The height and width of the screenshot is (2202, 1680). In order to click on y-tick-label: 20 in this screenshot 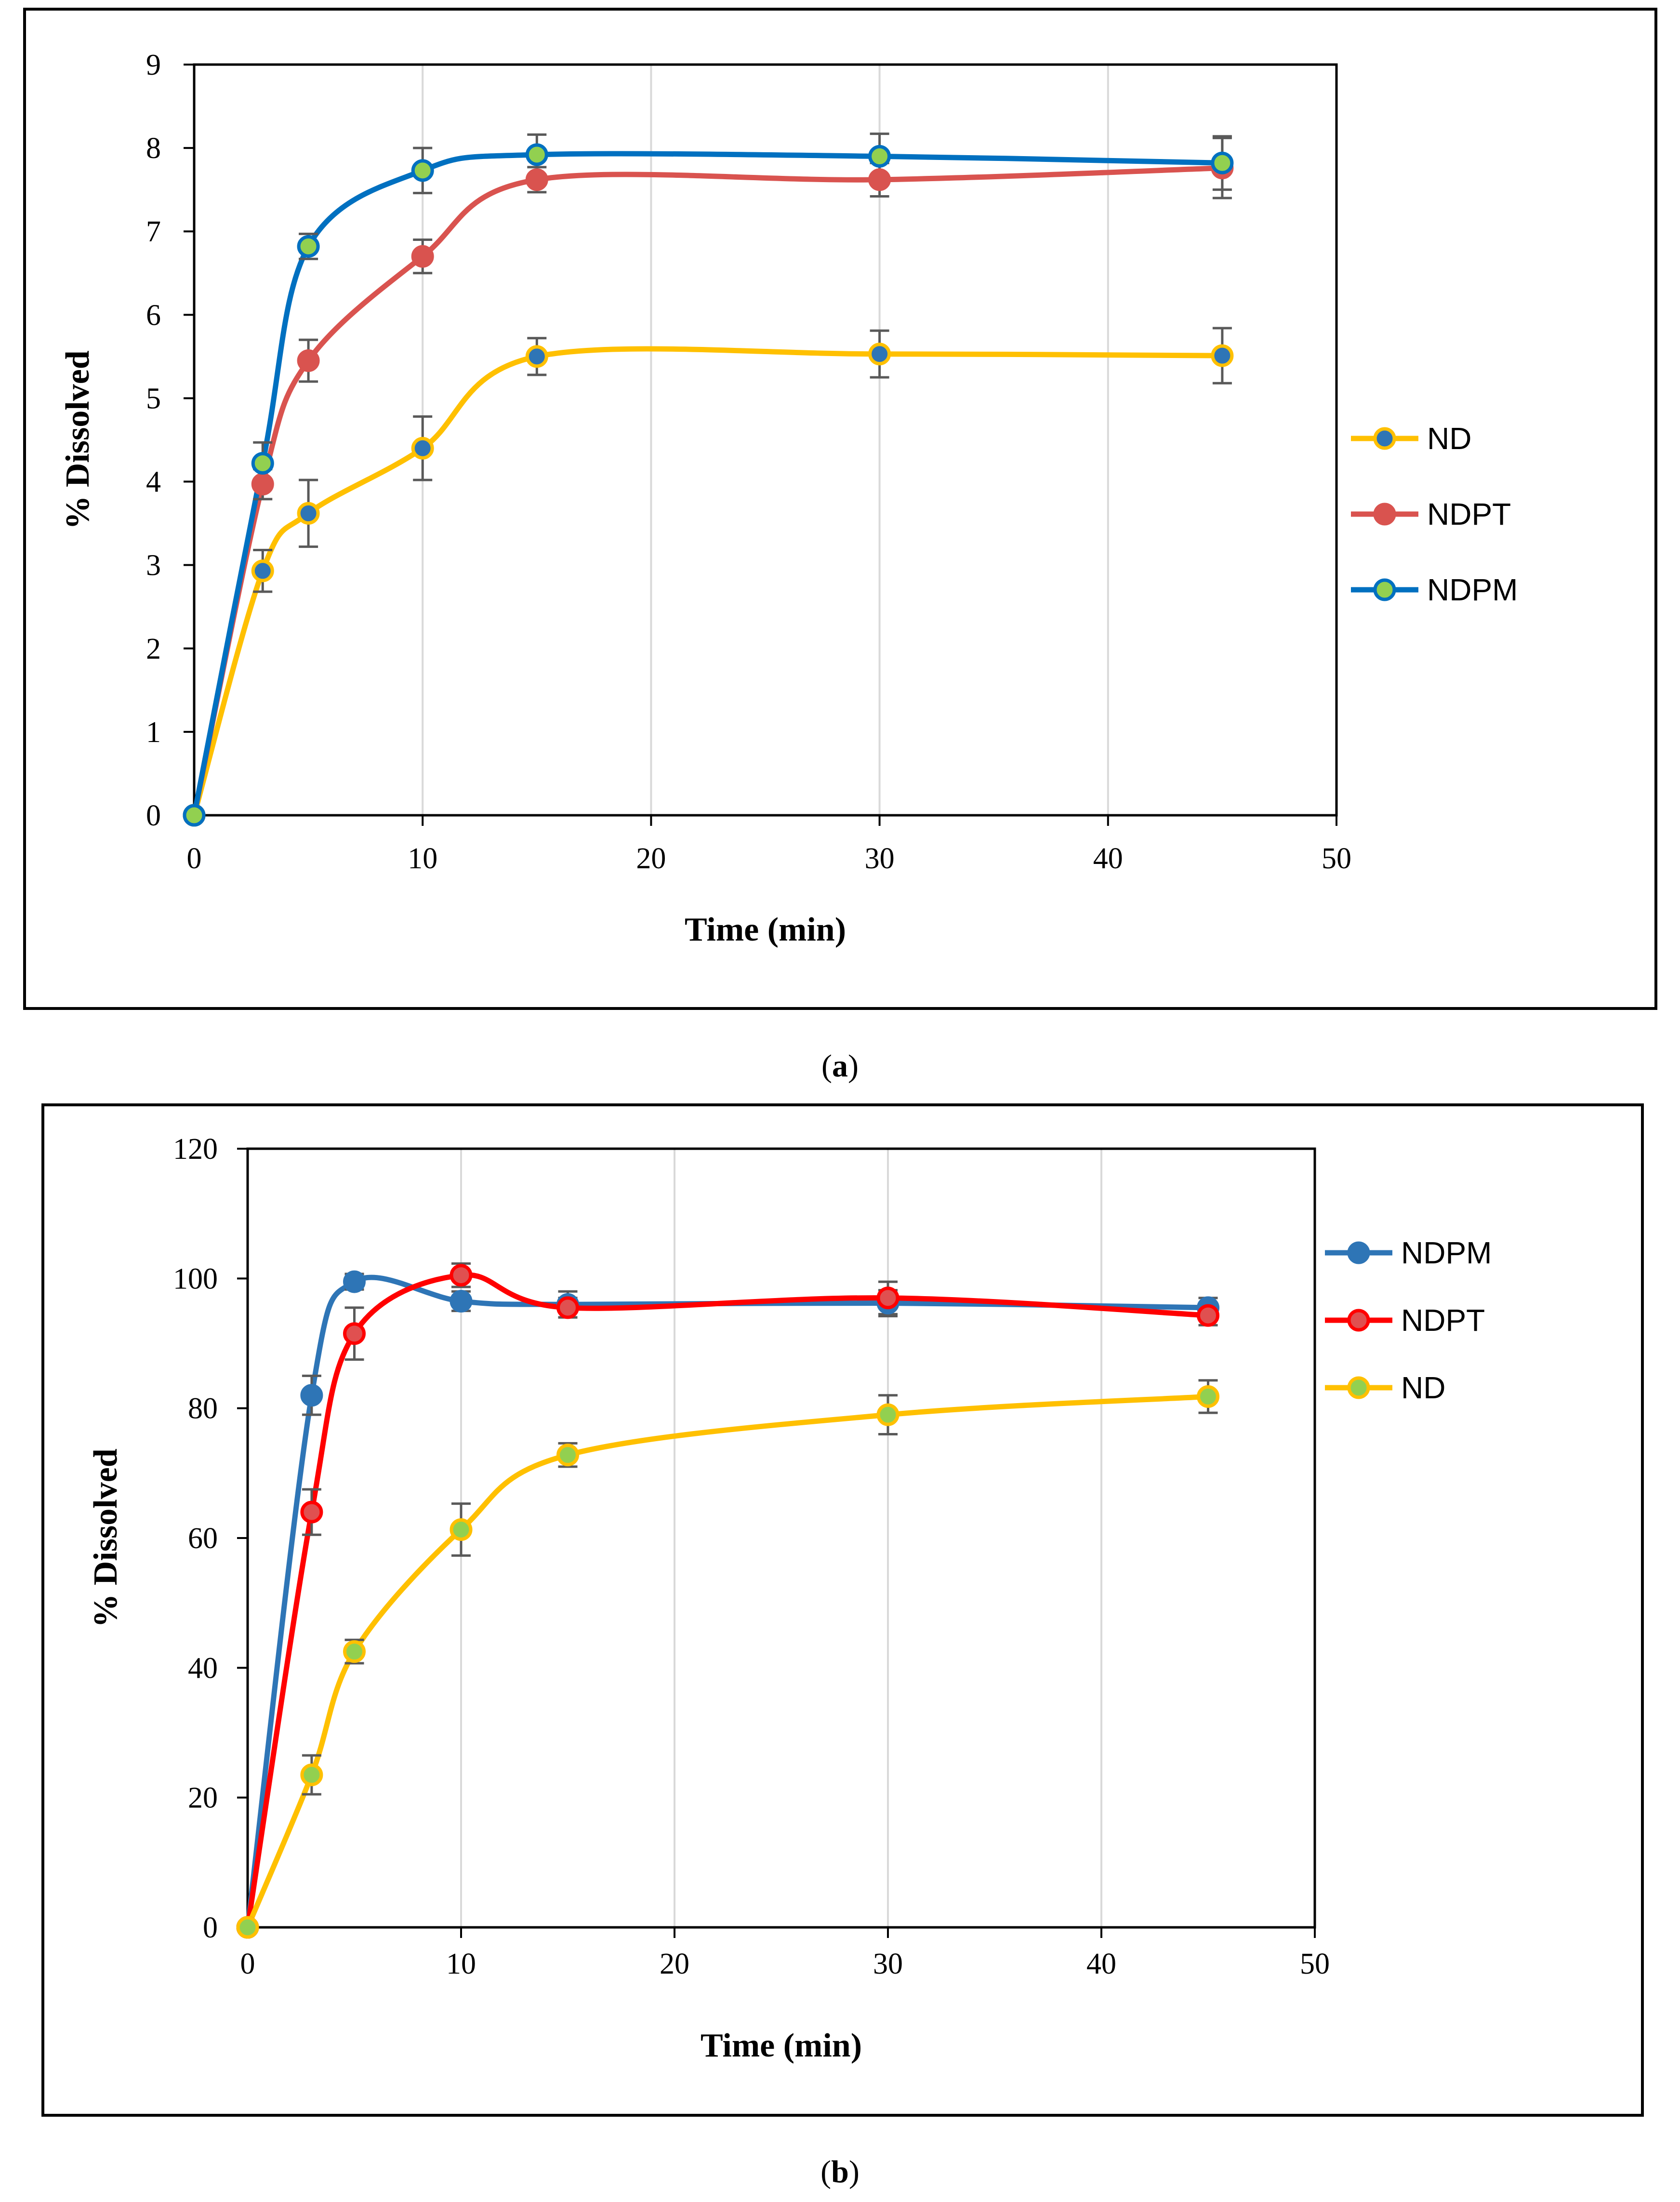, I will do `click(203, 1798)`.